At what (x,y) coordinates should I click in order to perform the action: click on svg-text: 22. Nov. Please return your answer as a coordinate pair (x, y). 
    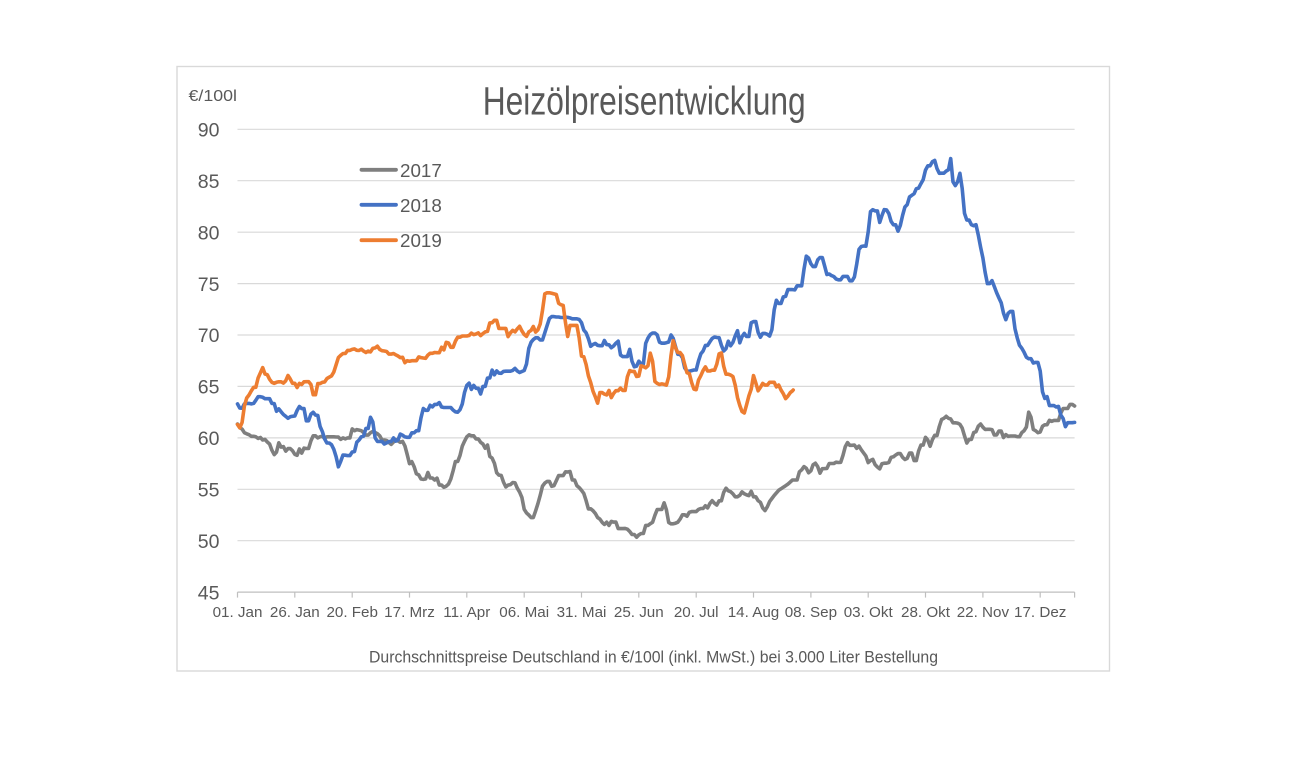
    Looking at the image, I should click on (983, 612).